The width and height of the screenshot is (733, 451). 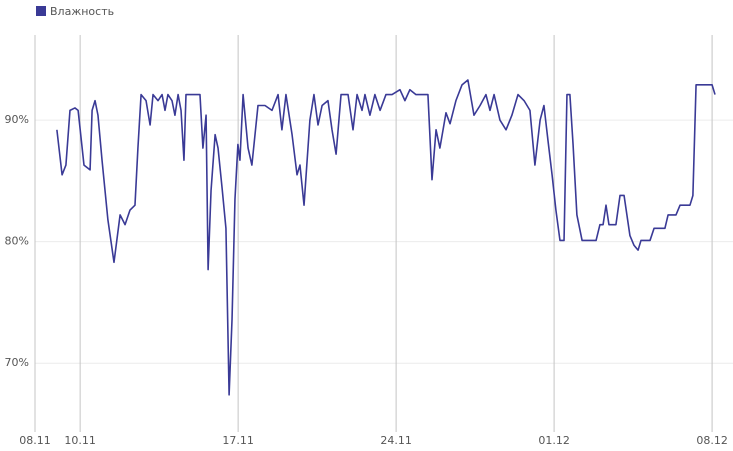 What do you see at coordinates (41, 11) in the screenshot?
I see `legend-swatch` at bounding box center [41, 11].